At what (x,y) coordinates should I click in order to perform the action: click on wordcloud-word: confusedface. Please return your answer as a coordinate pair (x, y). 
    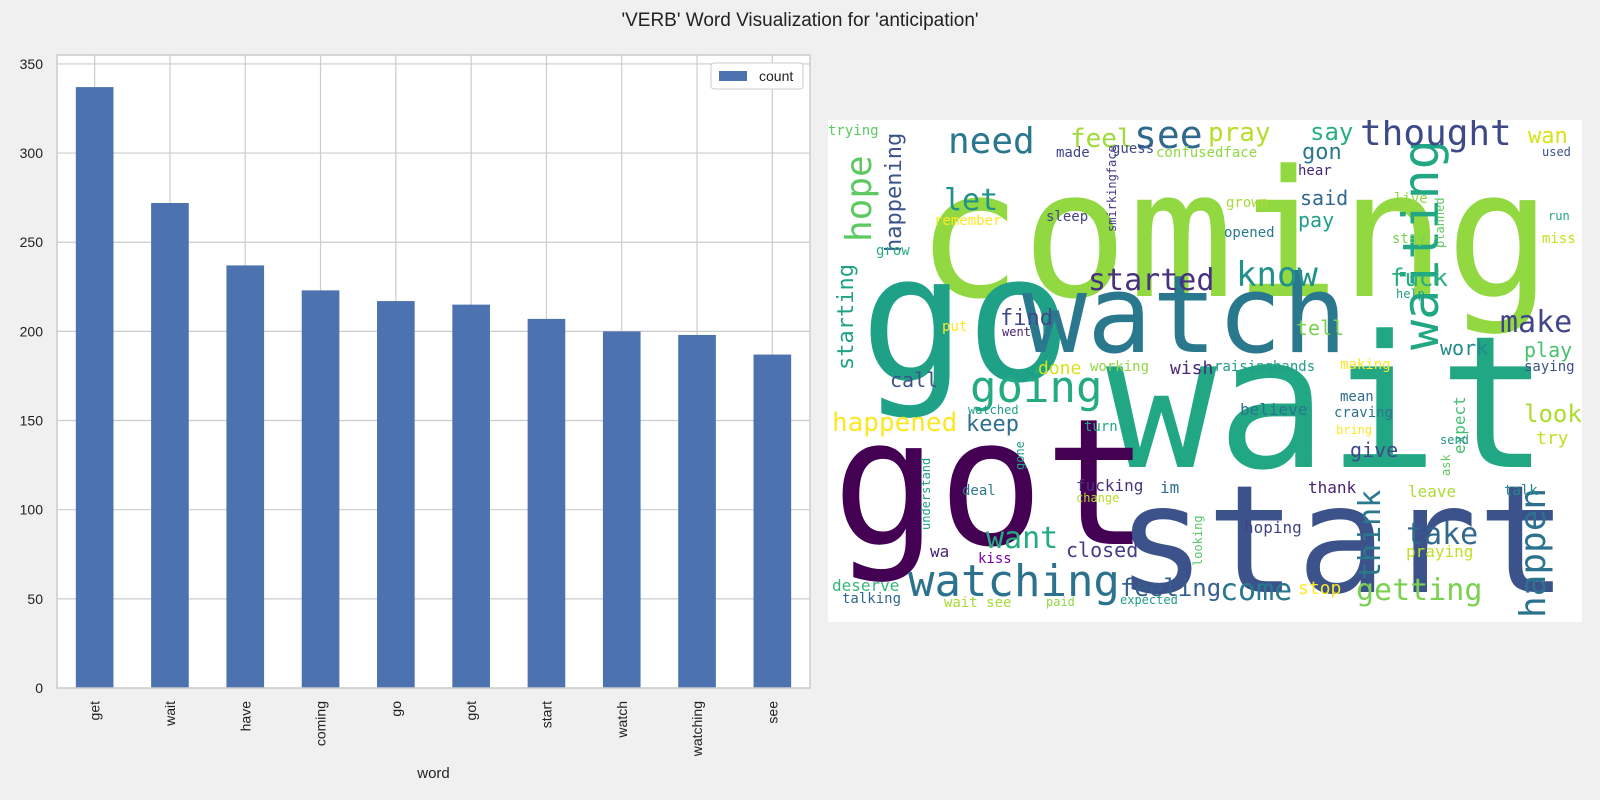
    Looking at the image, I should click on (1207, 153).